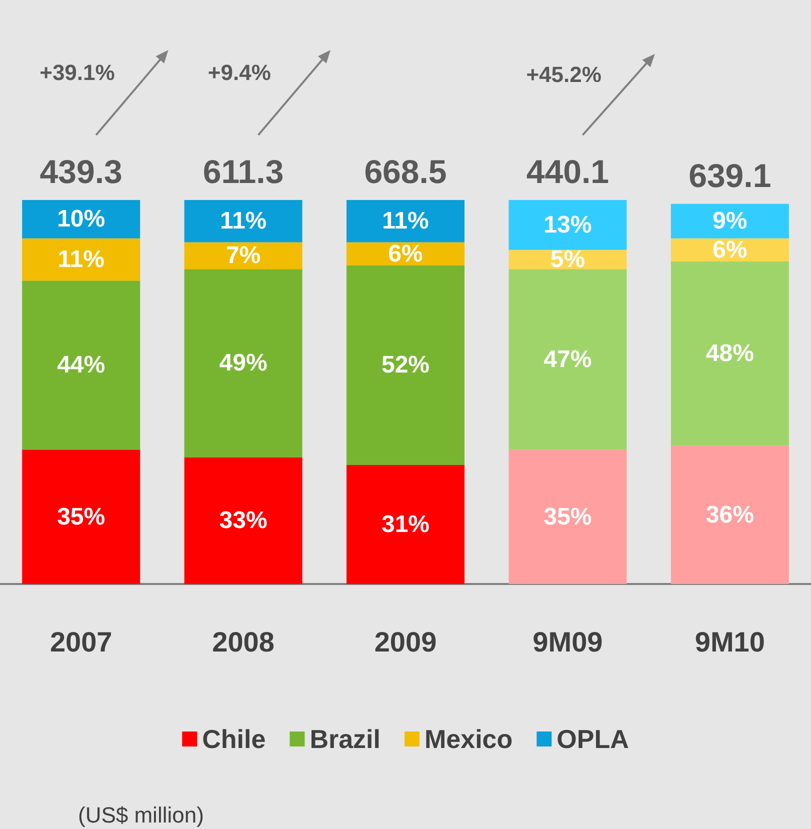  I want to click on text: 439.3, so click(81, 171).